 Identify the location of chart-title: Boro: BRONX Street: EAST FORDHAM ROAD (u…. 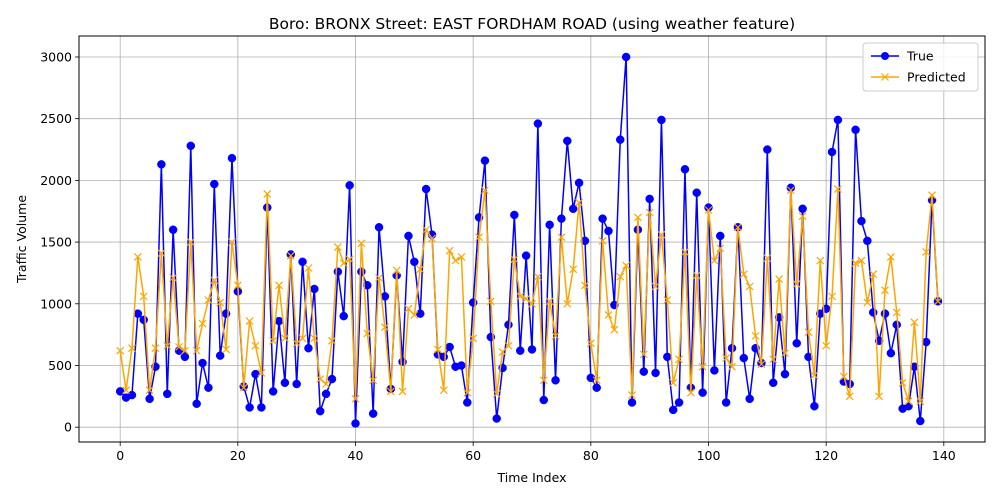
(532, 24).